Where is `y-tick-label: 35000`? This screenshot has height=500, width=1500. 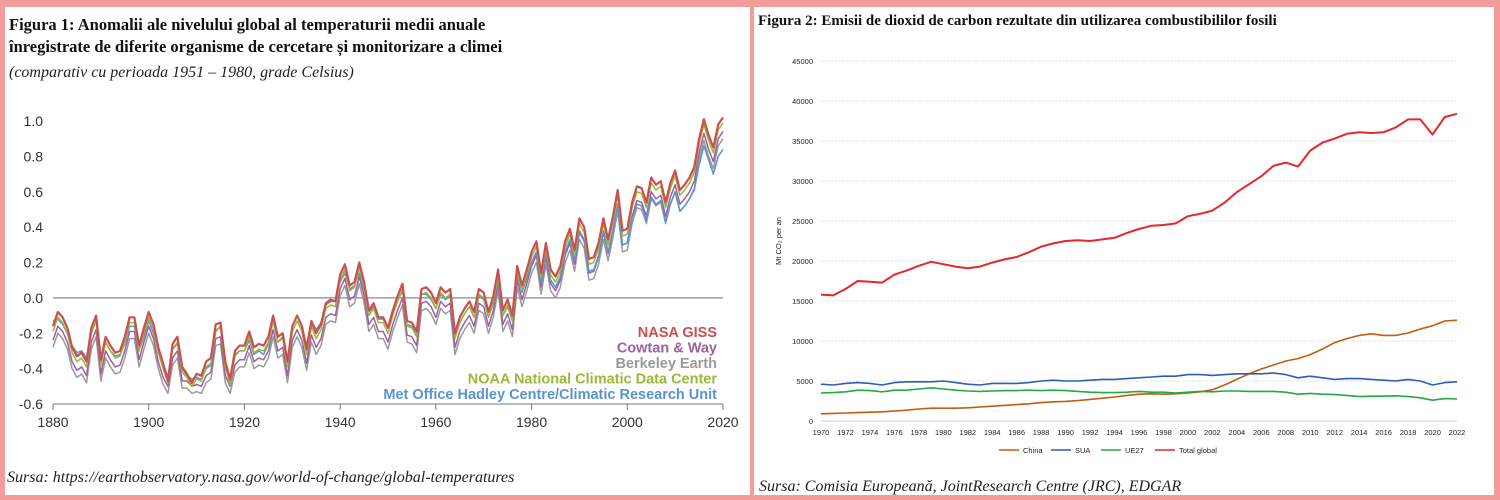 y-tick-label: 35000 is located at coordinates (802, 141).